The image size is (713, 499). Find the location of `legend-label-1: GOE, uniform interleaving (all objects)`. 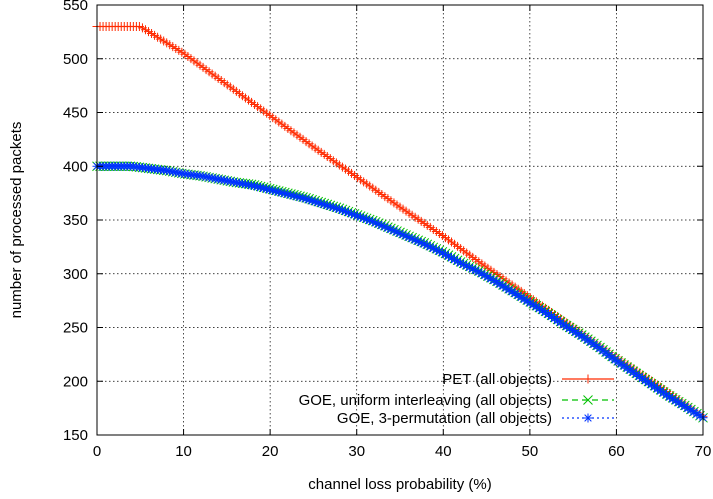

legend-label-1: GOE, uniform interleaving (all objects) is located at coordinates (425, 400).